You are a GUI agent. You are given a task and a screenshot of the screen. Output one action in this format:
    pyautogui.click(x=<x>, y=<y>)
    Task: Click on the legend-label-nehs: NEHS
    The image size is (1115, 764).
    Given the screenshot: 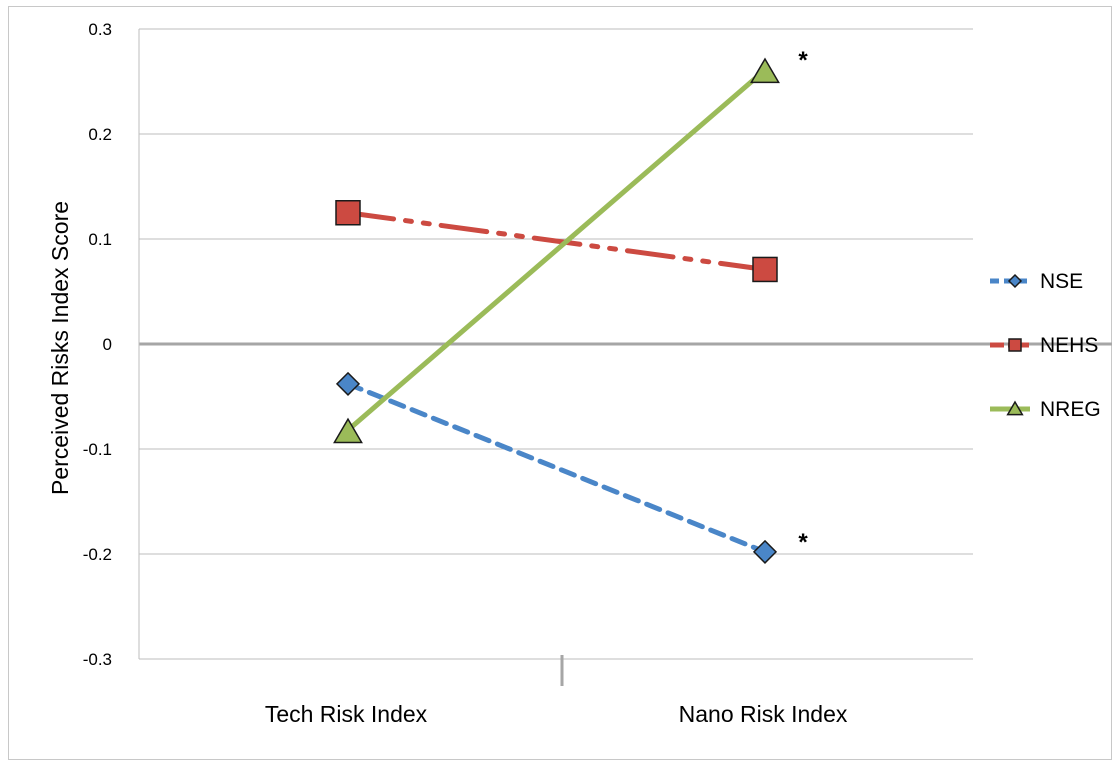 What is the action you would take?
    pyautogui.click(x=1069, y=345)
    